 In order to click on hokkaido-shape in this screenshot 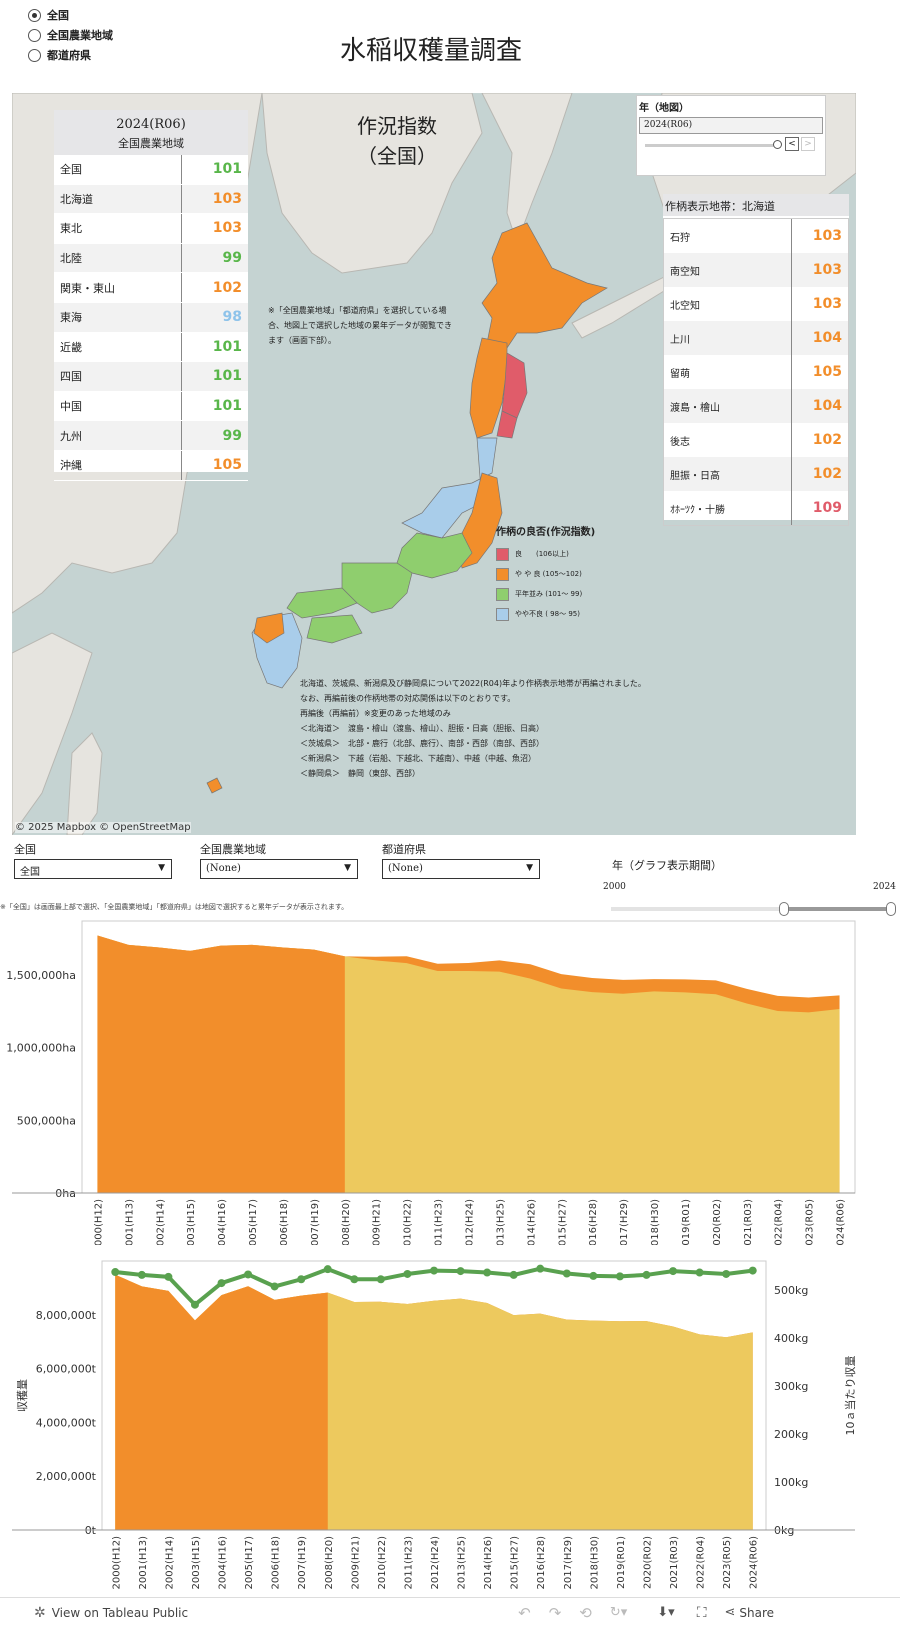, I will do `click(544, 285)`.